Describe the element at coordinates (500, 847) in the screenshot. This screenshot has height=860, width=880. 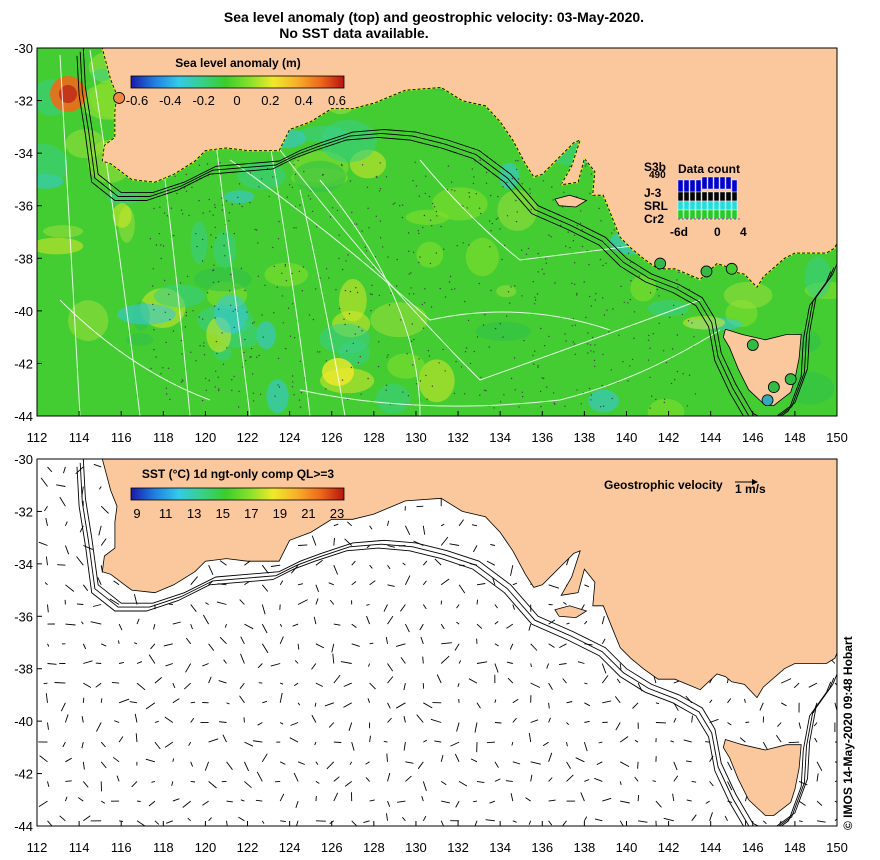
I see `lon-tick-label: 134` at that location.